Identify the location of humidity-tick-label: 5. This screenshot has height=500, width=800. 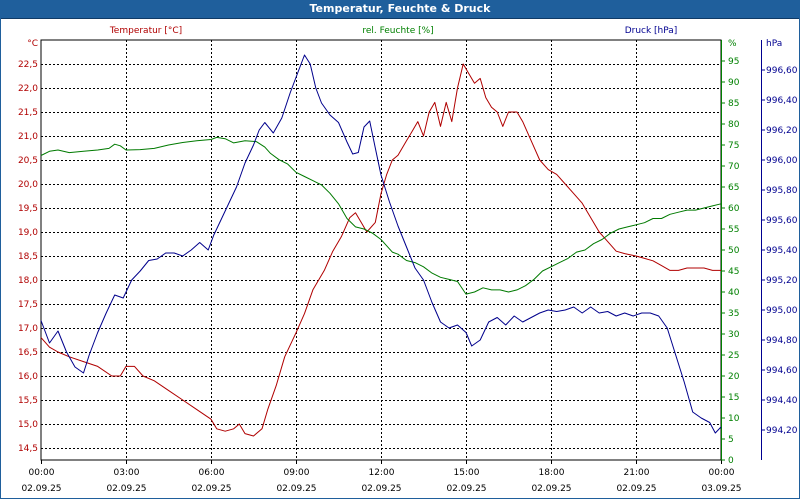
(731, 440).